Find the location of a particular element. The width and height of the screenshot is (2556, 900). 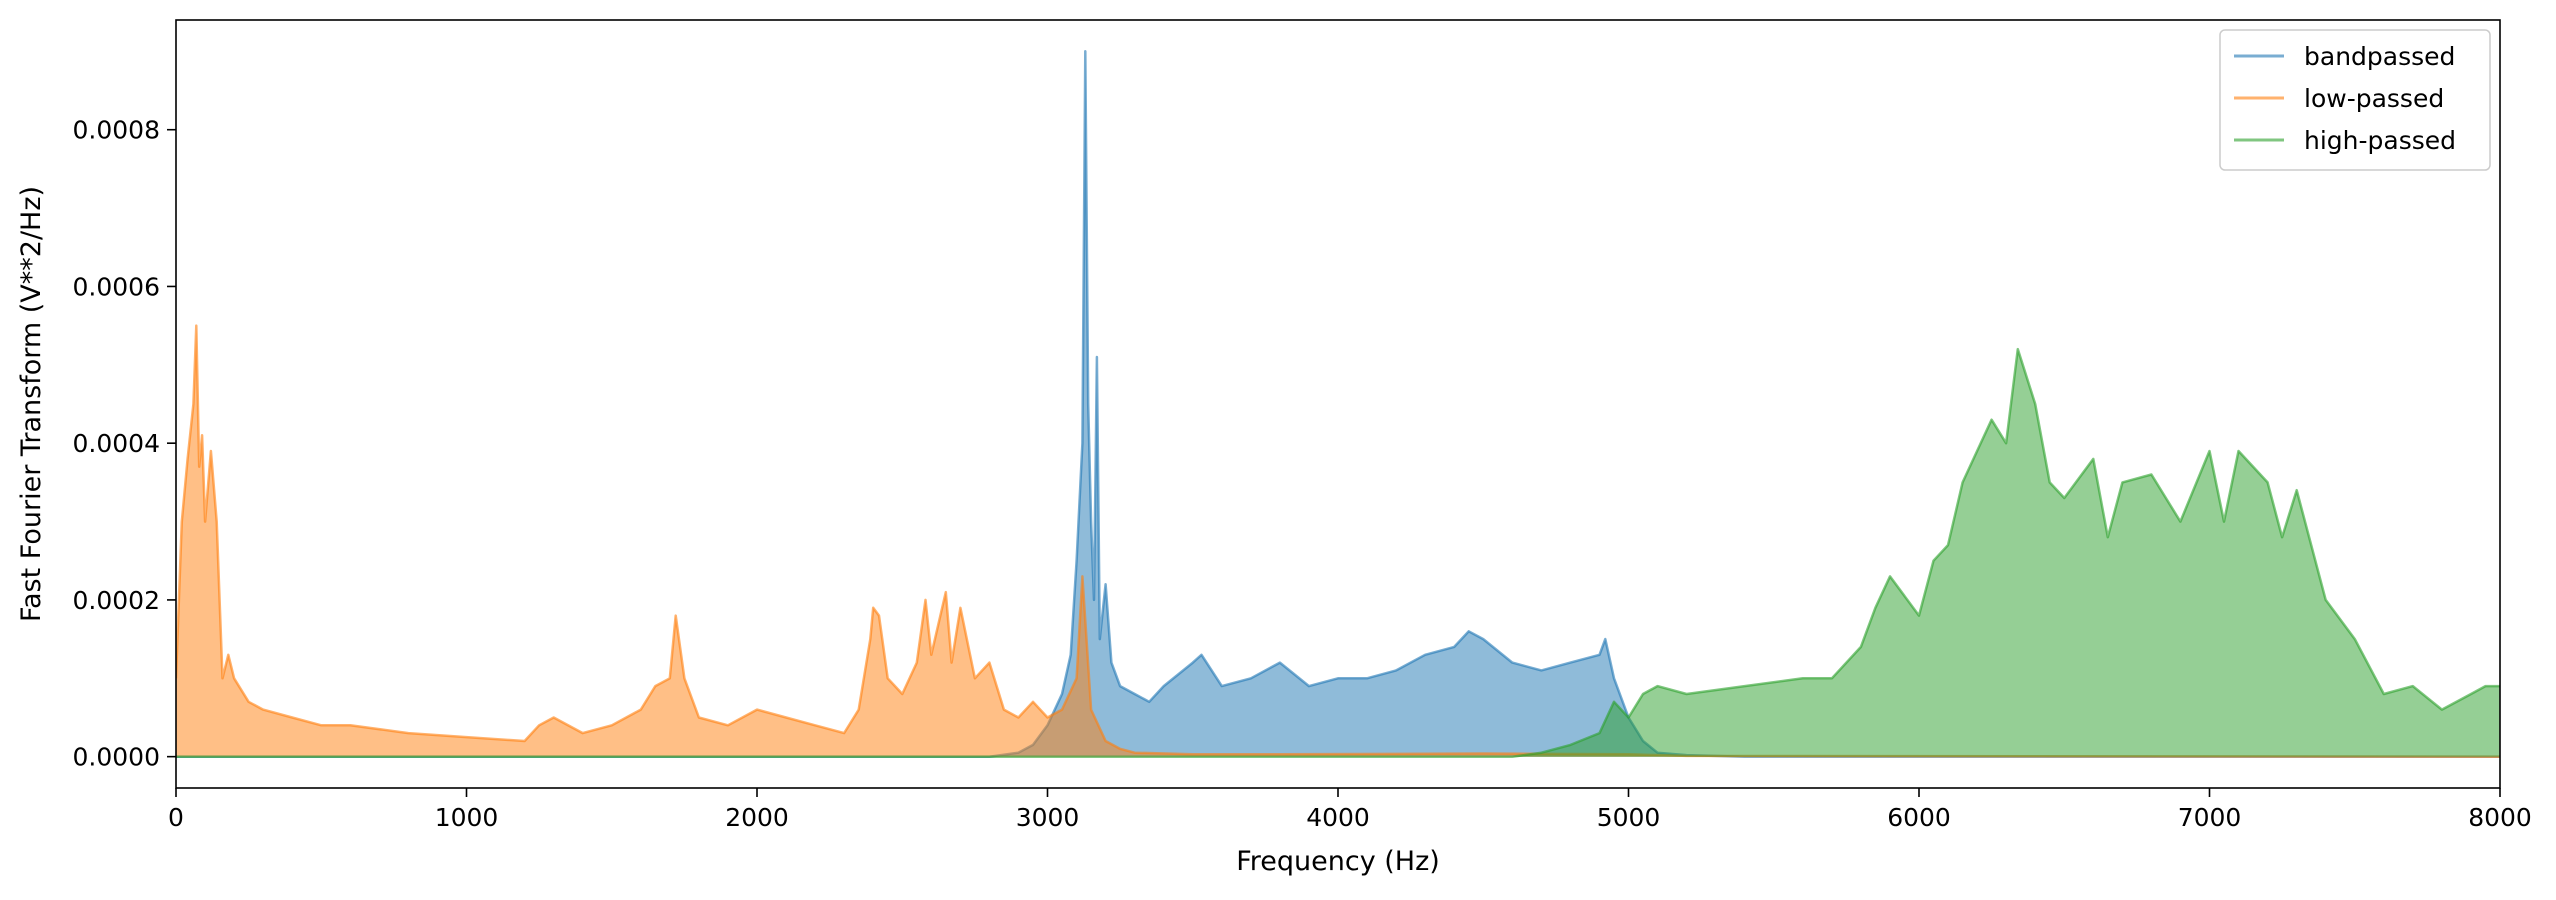

legend-box is located at coordinates (2355, 100).